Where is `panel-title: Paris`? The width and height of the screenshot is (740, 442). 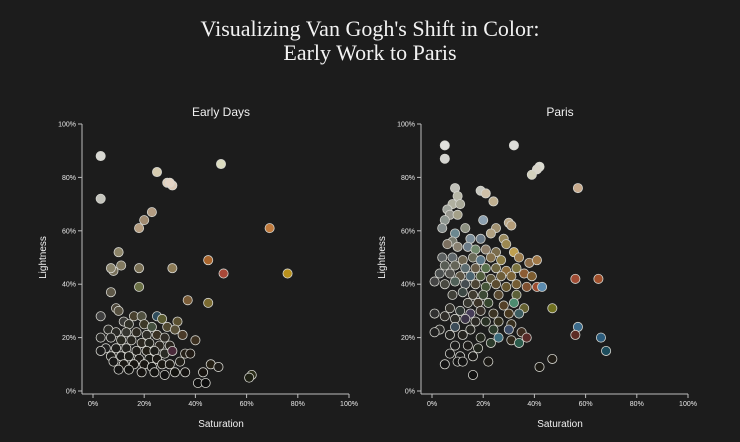
panel-title: Paris is located at coordinates (559, 112).